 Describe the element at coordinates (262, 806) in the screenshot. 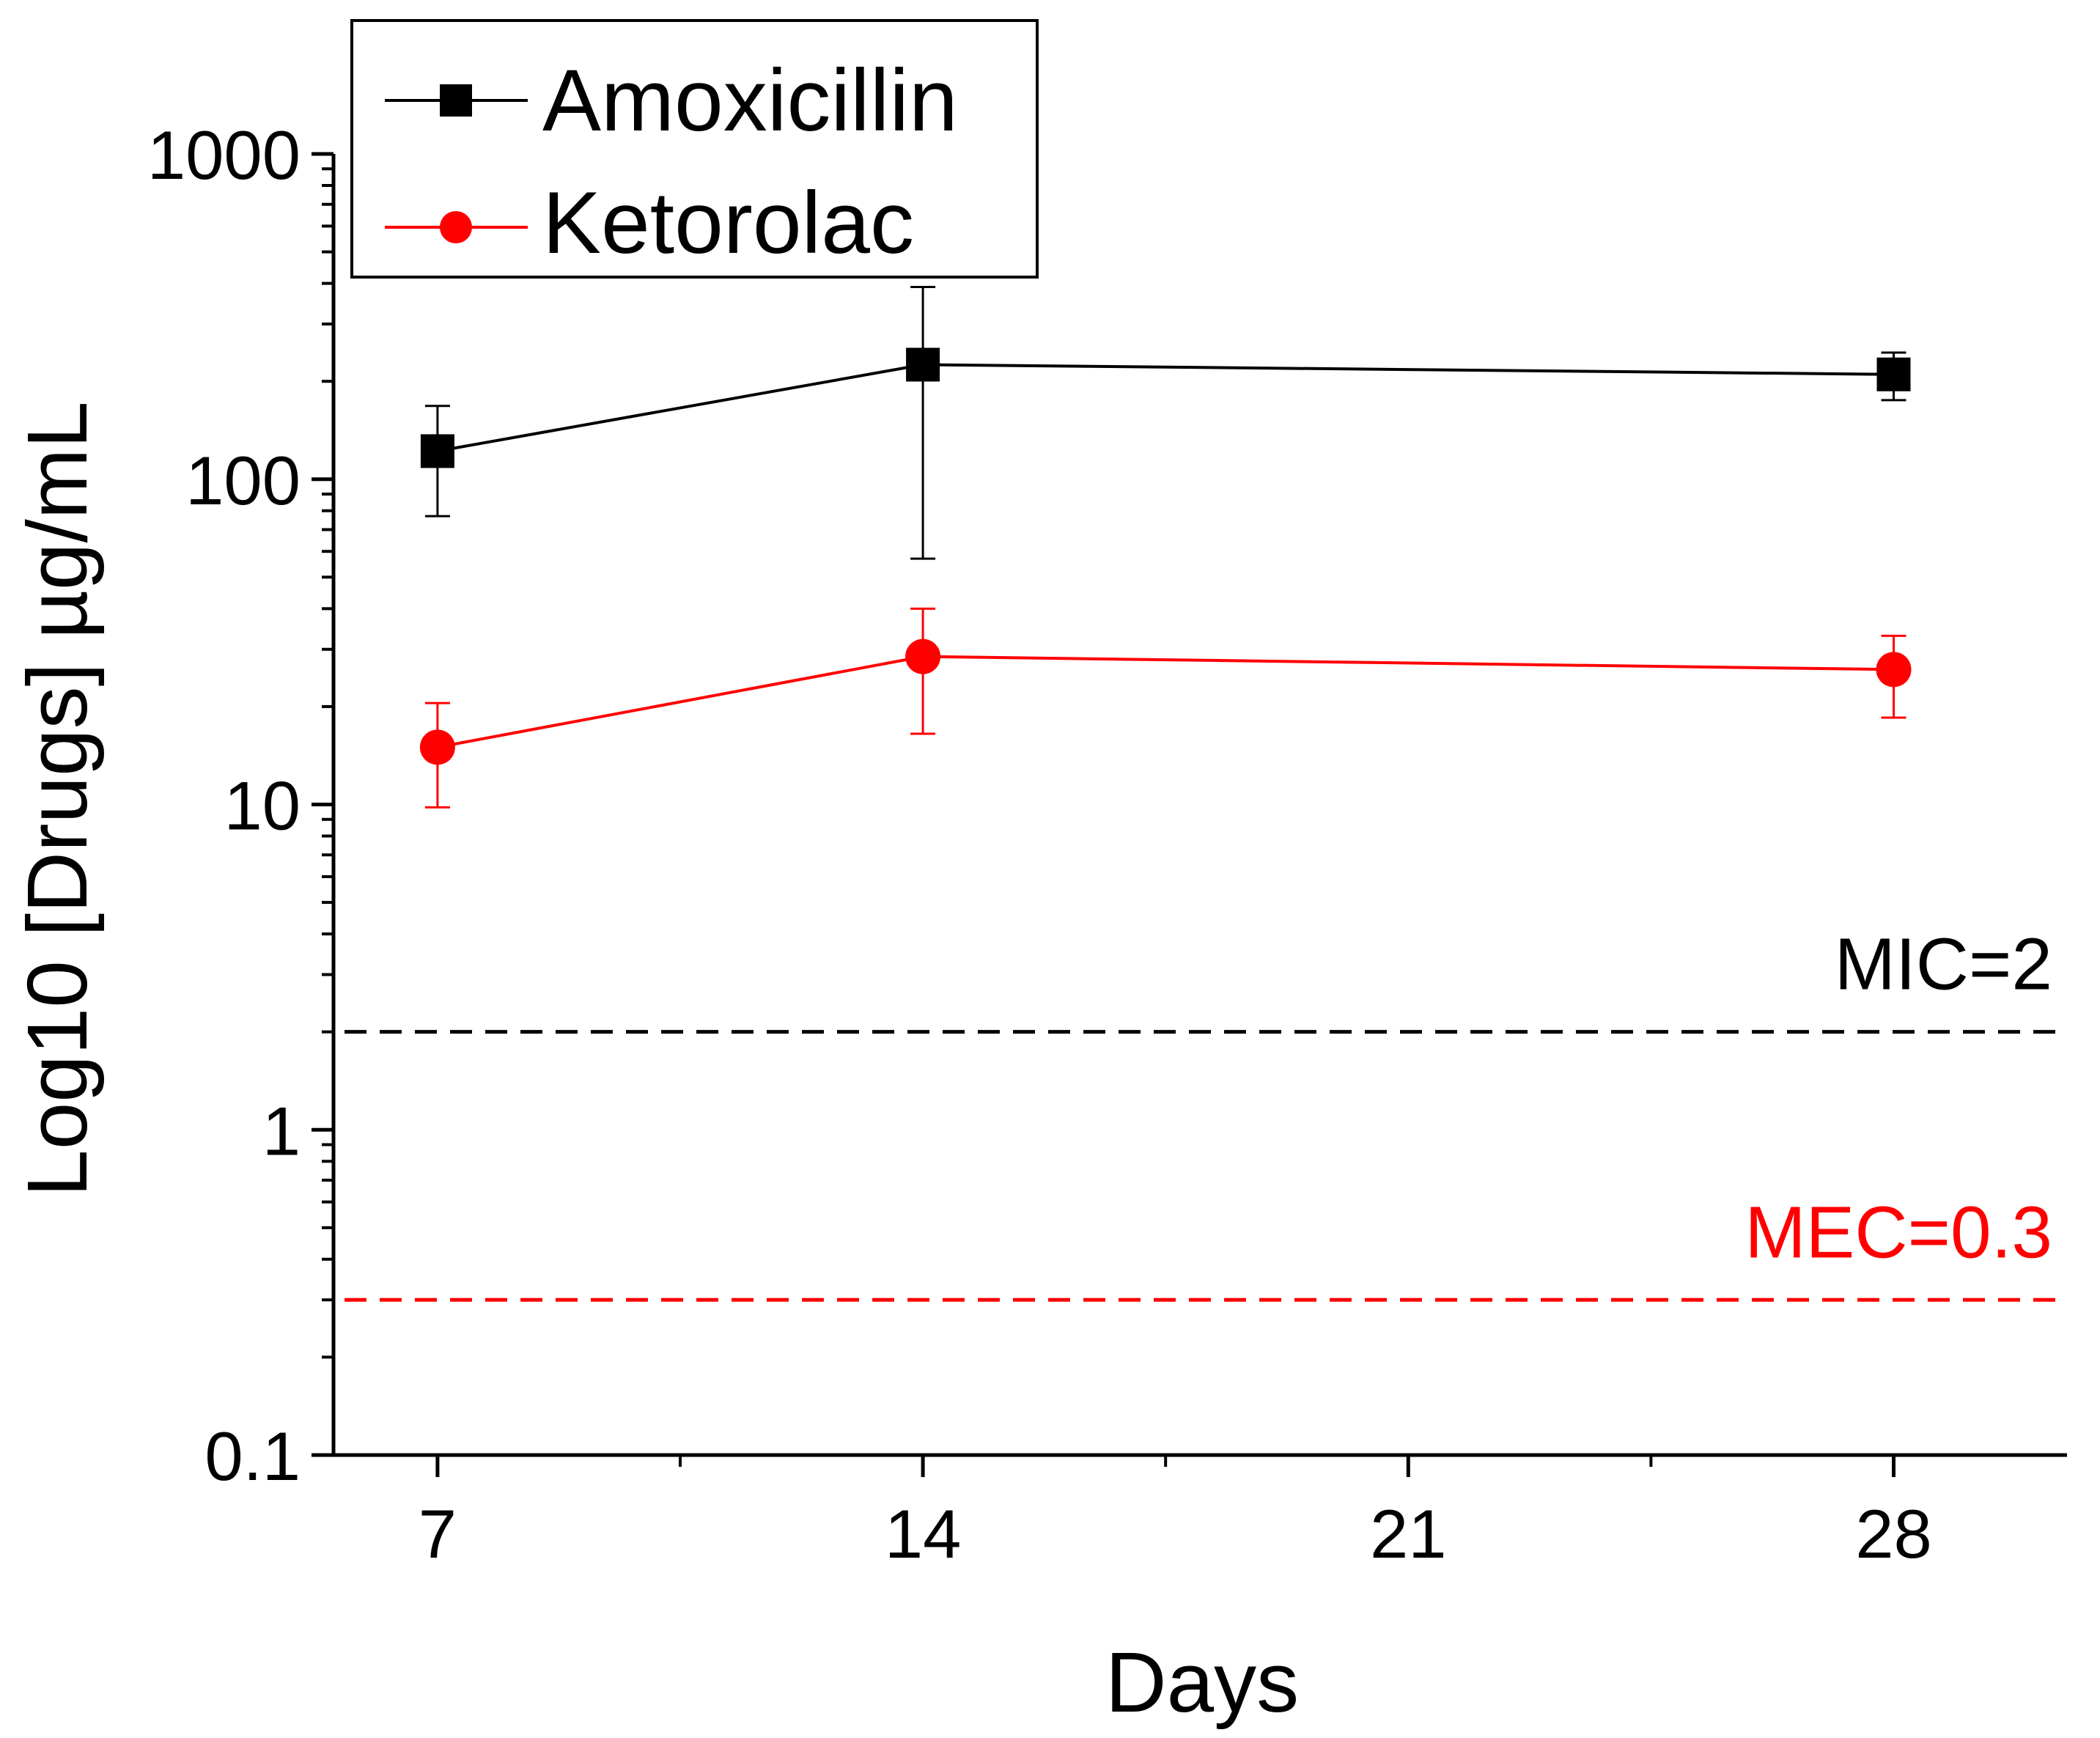

I see `y-tick-label: 10` at that location.